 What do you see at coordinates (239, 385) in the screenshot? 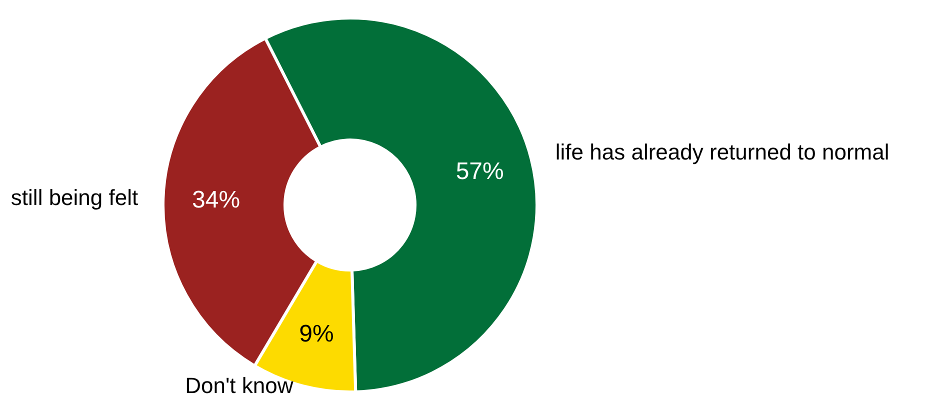
I see `slice-label: Don't know` at bounding box center [239, 385].